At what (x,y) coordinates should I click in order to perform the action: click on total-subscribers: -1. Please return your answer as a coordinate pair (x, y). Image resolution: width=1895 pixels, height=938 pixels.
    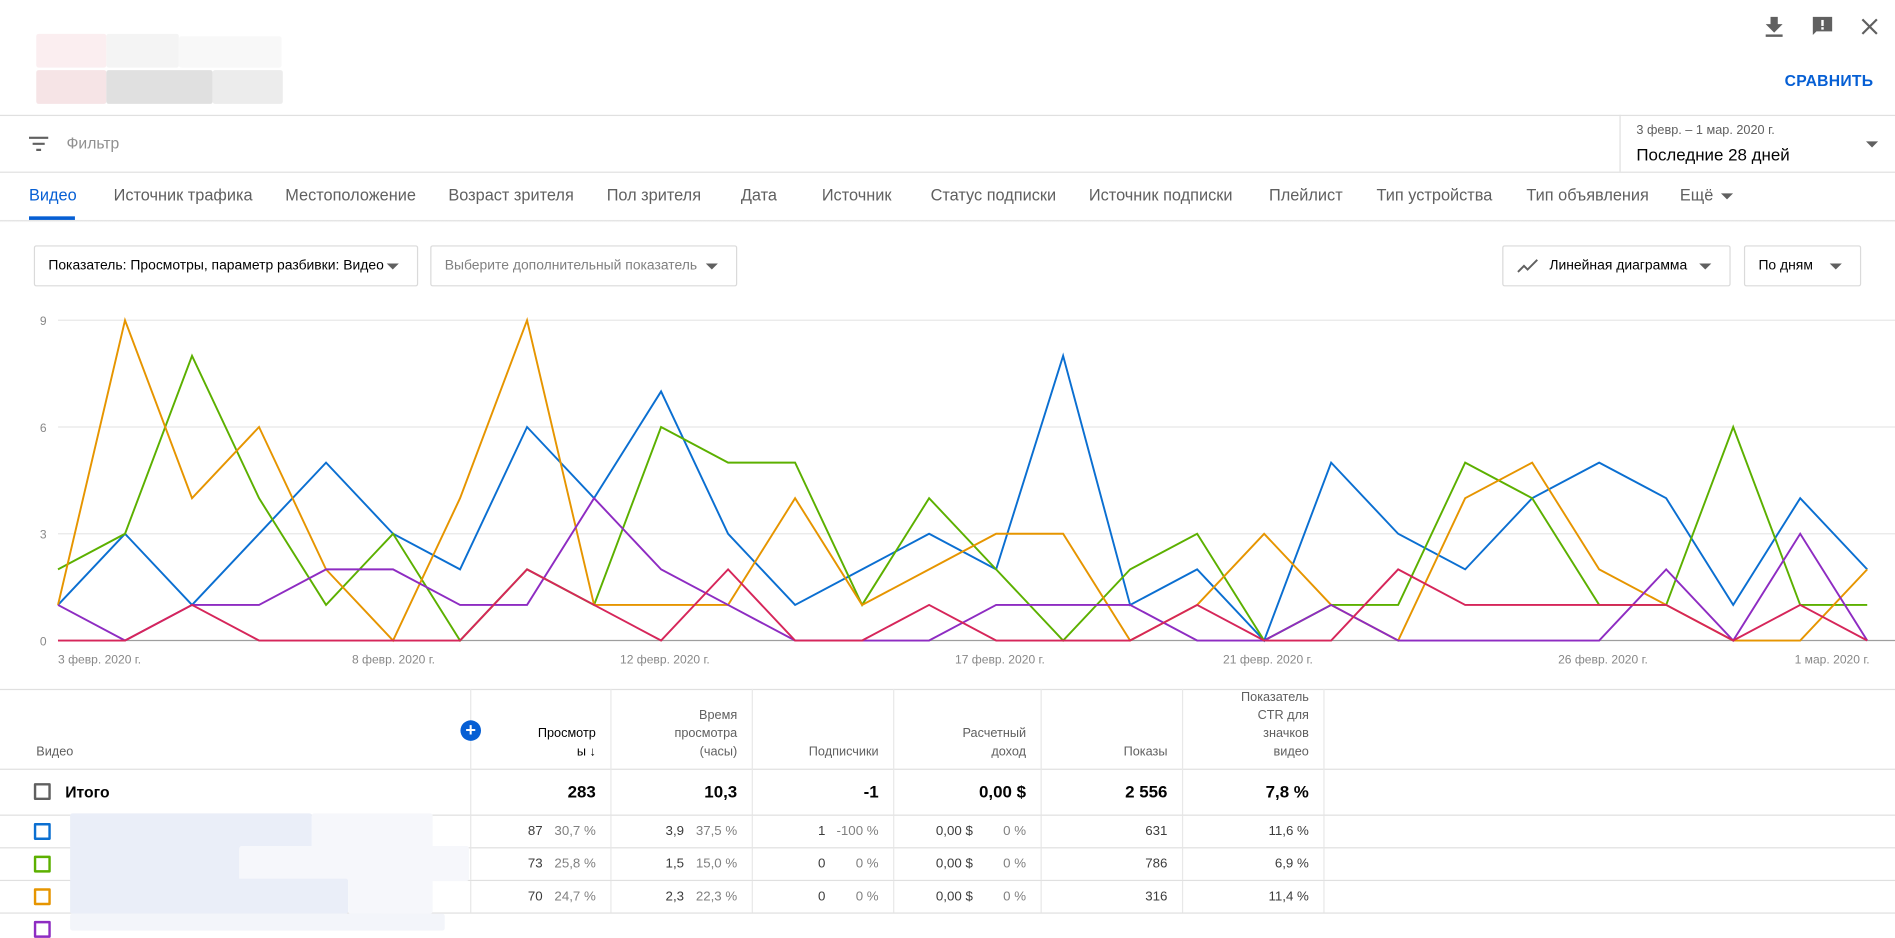
    Looking at the image, I should click on (823, 792).